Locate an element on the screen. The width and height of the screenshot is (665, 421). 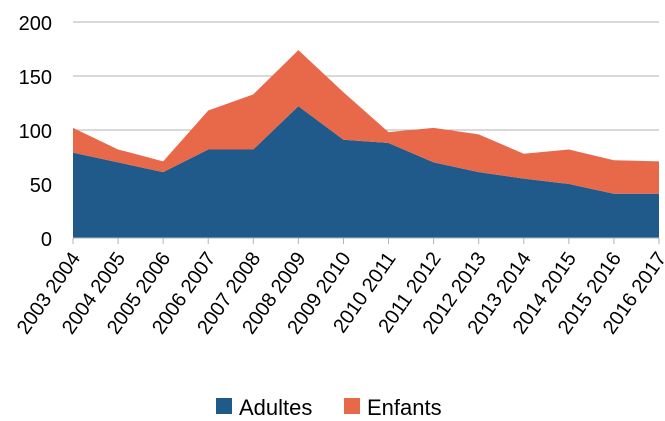
legend: Adultes Enfants is located at coordinates (329, 407).